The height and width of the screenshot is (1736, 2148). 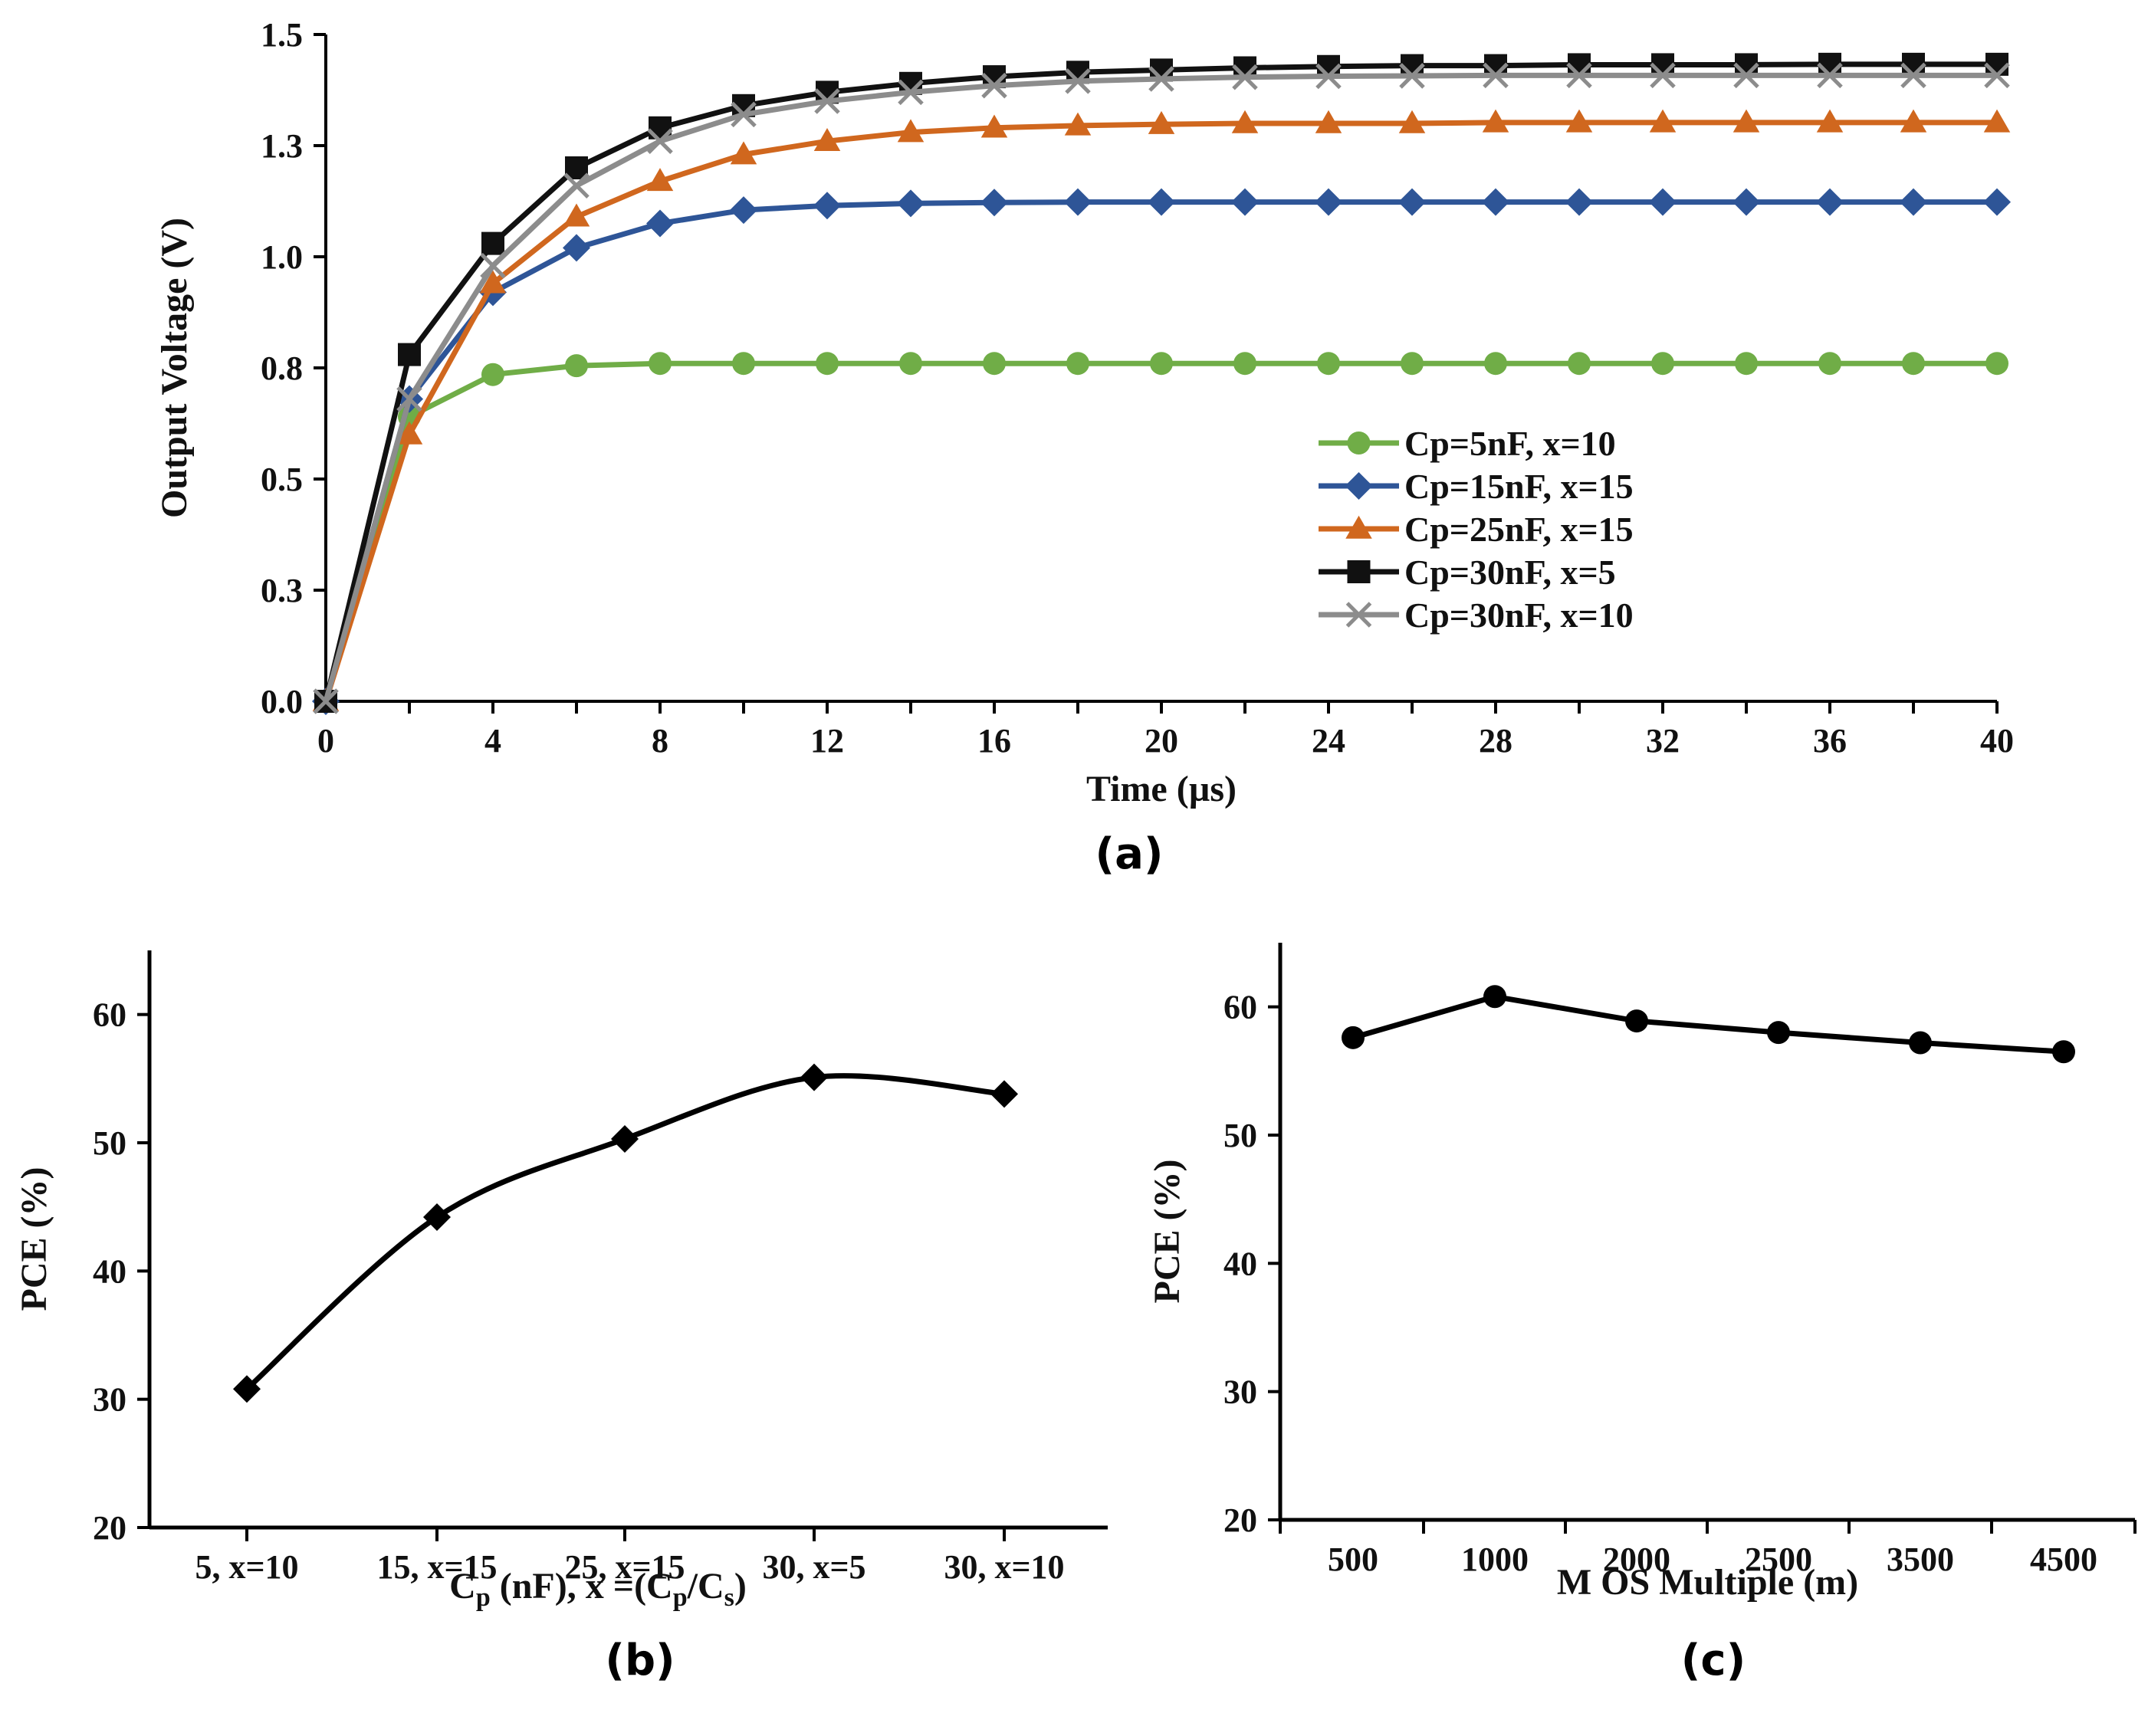 I want to click on y-tick-label-a: 1.0, so click(x=282, y=257).